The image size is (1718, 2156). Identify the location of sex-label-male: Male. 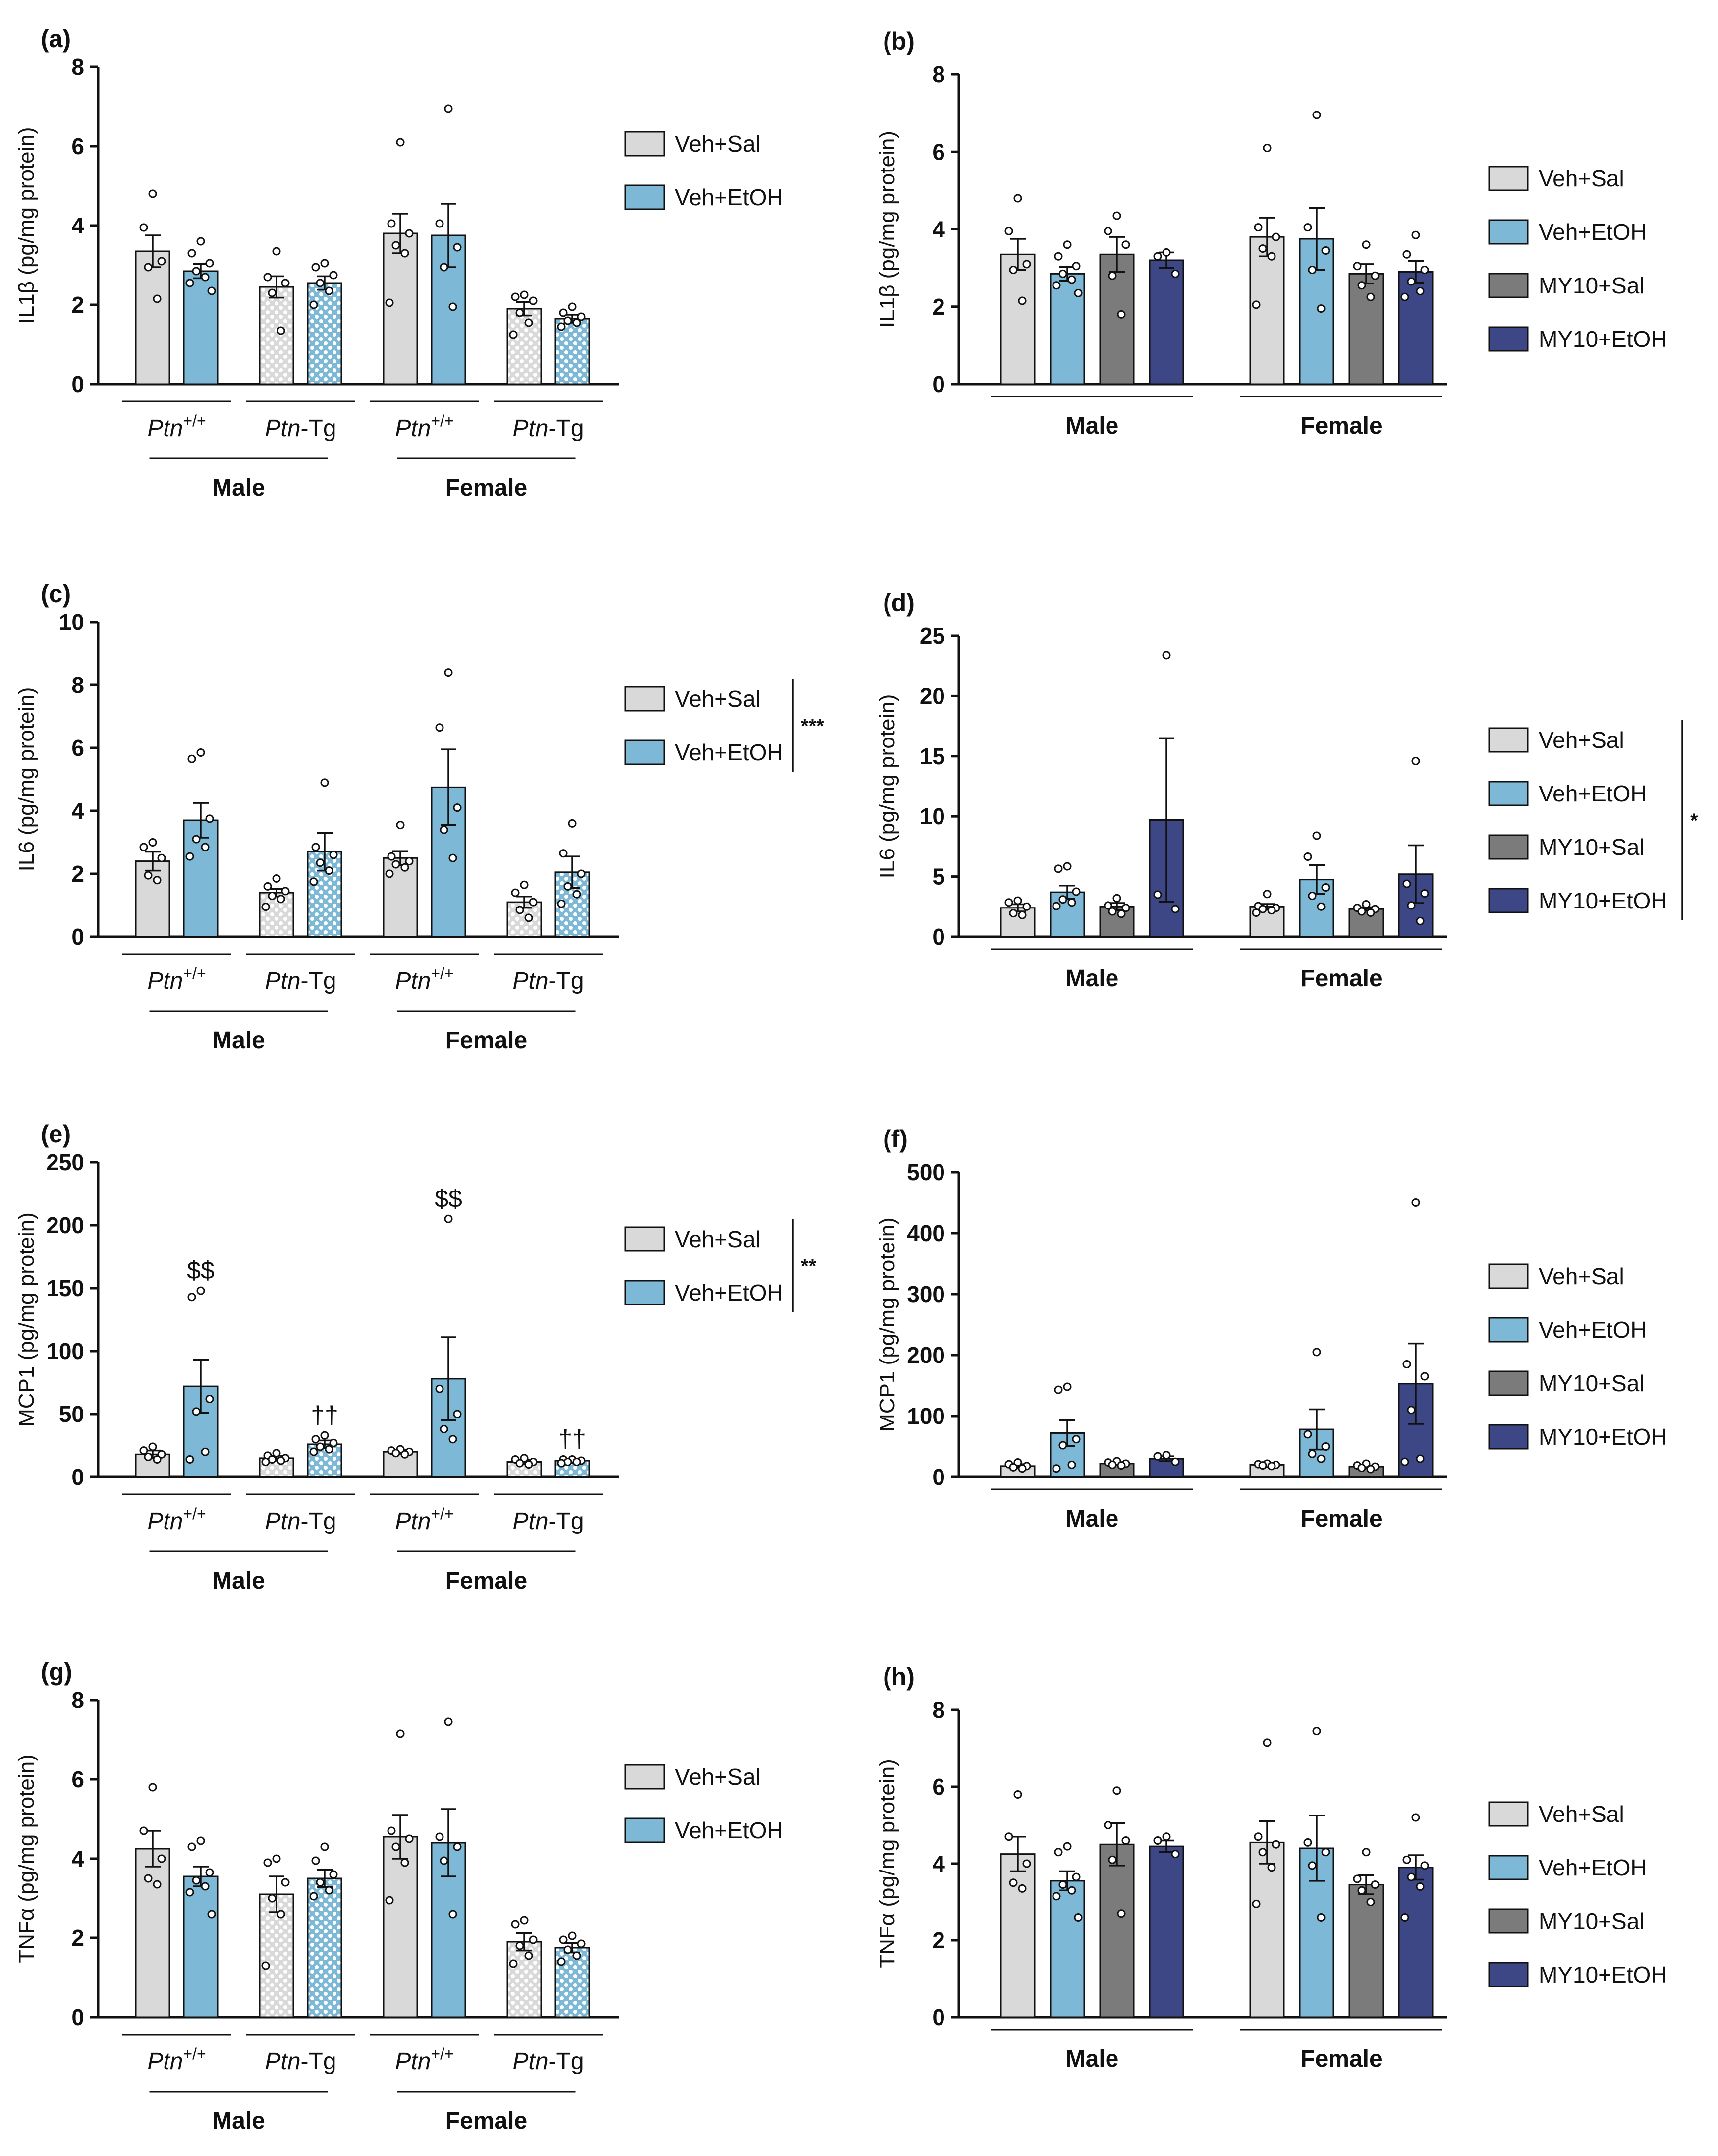
(1092, 426).